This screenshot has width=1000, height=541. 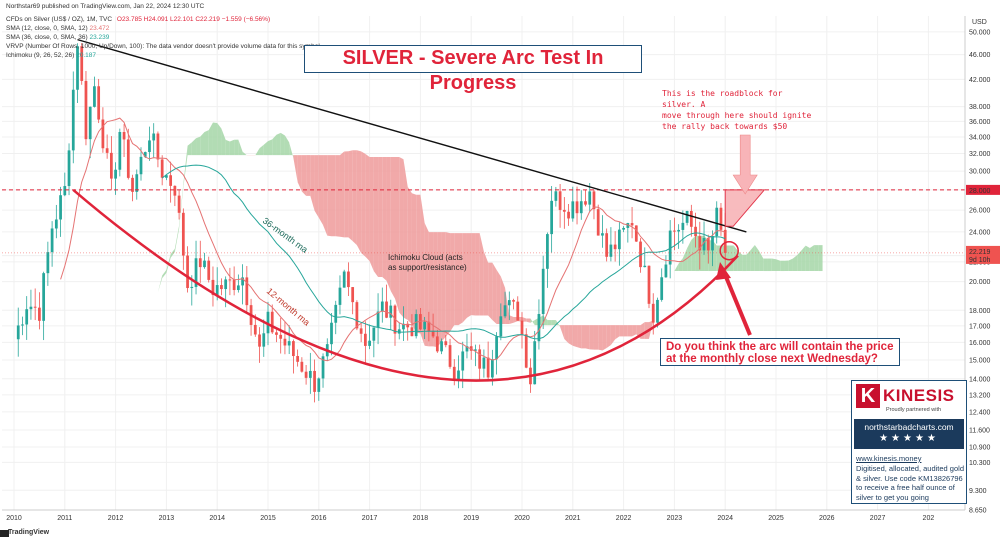 I want to click on tradingview-logo: TradingView, so click(x=25, y=533).